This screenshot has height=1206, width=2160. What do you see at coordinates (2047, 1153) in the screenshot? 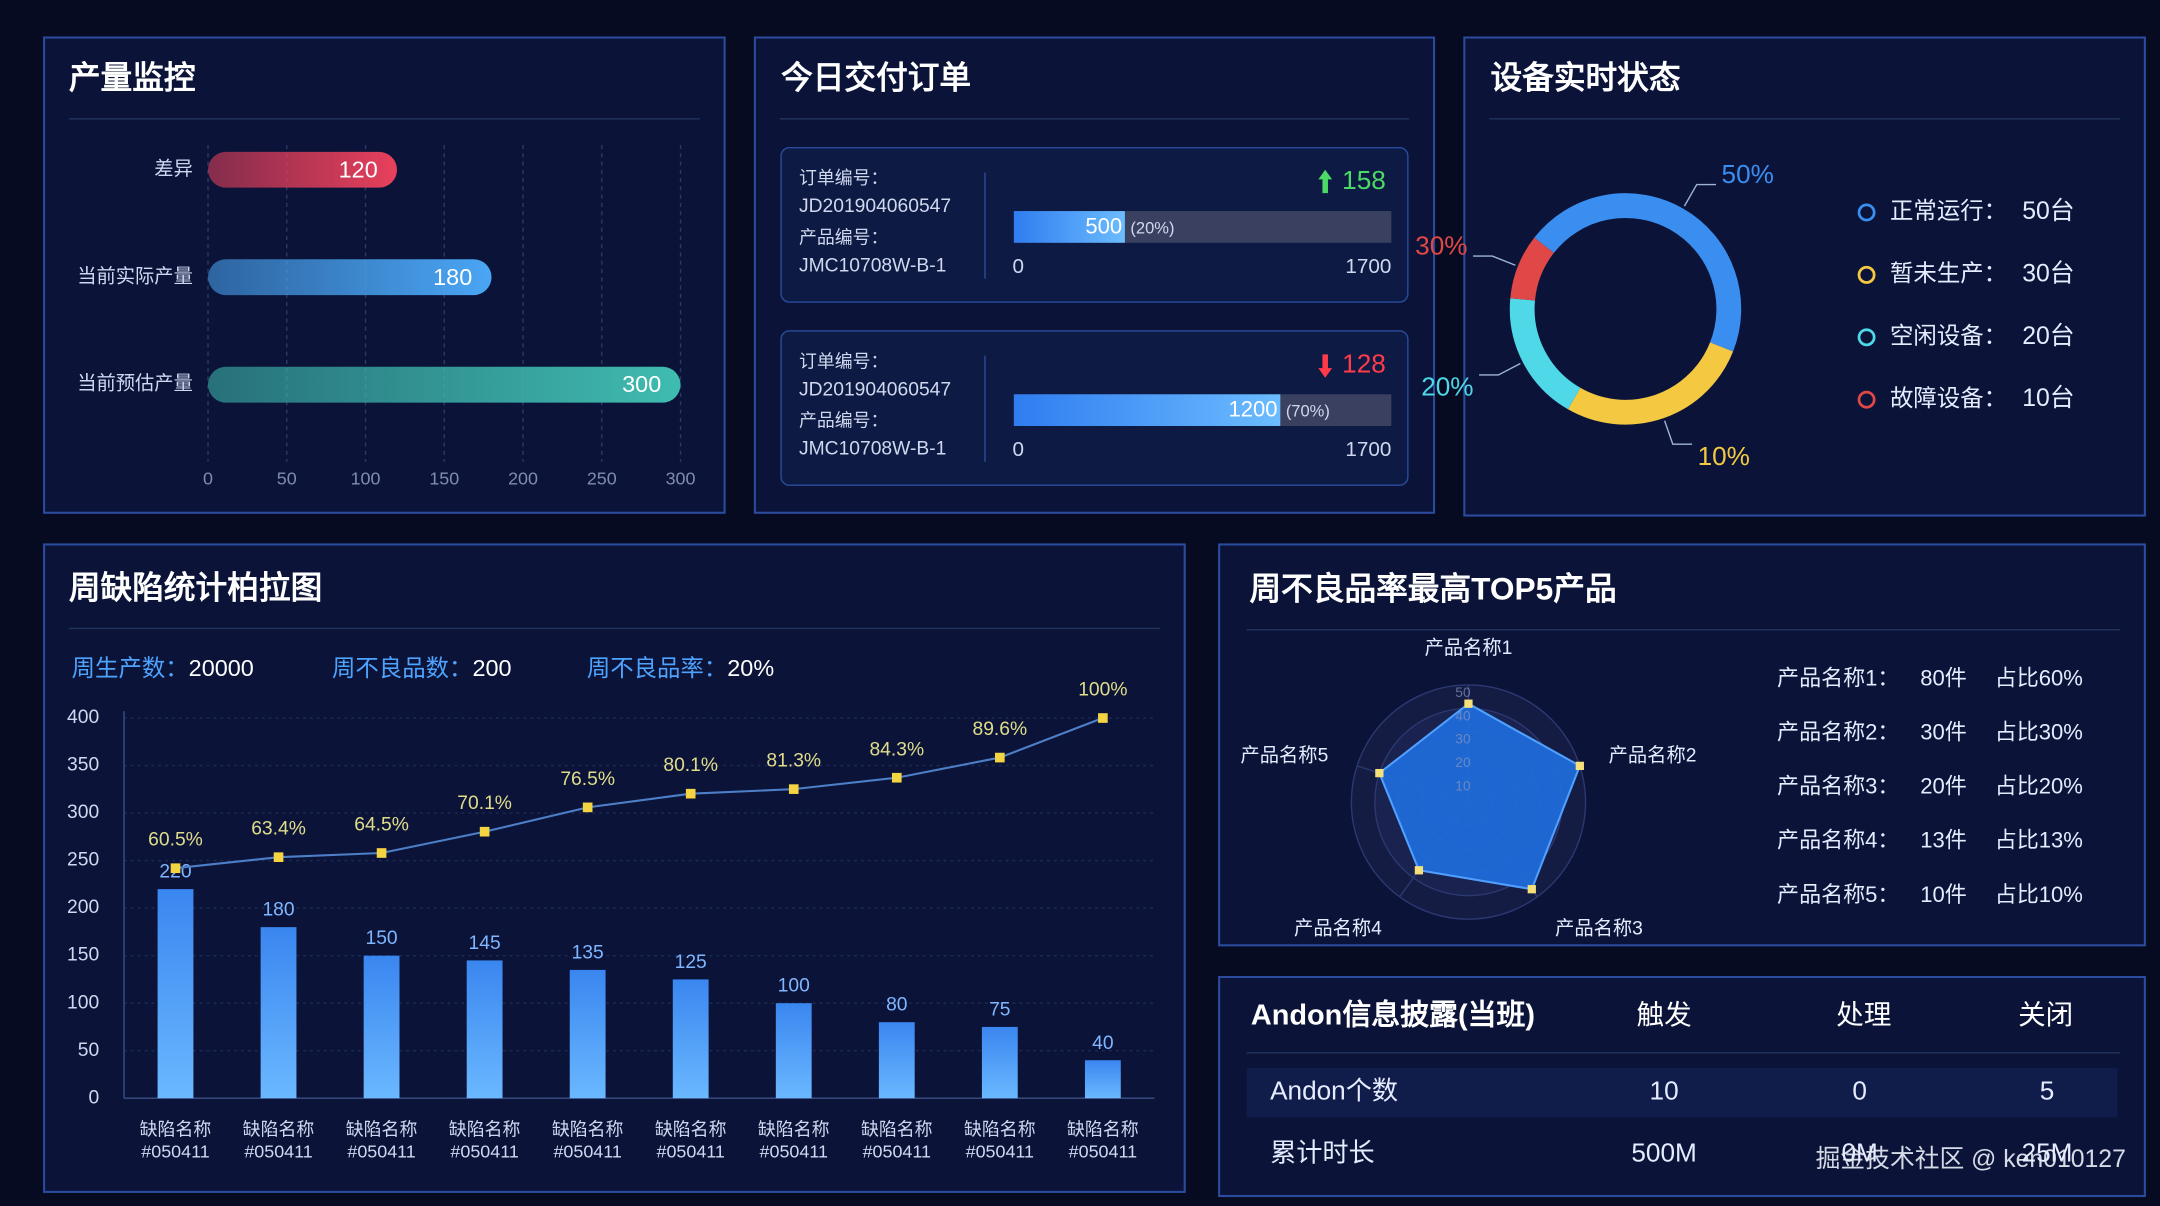
I see `table-cell: 25M` at bounding box center [2047, 1153].